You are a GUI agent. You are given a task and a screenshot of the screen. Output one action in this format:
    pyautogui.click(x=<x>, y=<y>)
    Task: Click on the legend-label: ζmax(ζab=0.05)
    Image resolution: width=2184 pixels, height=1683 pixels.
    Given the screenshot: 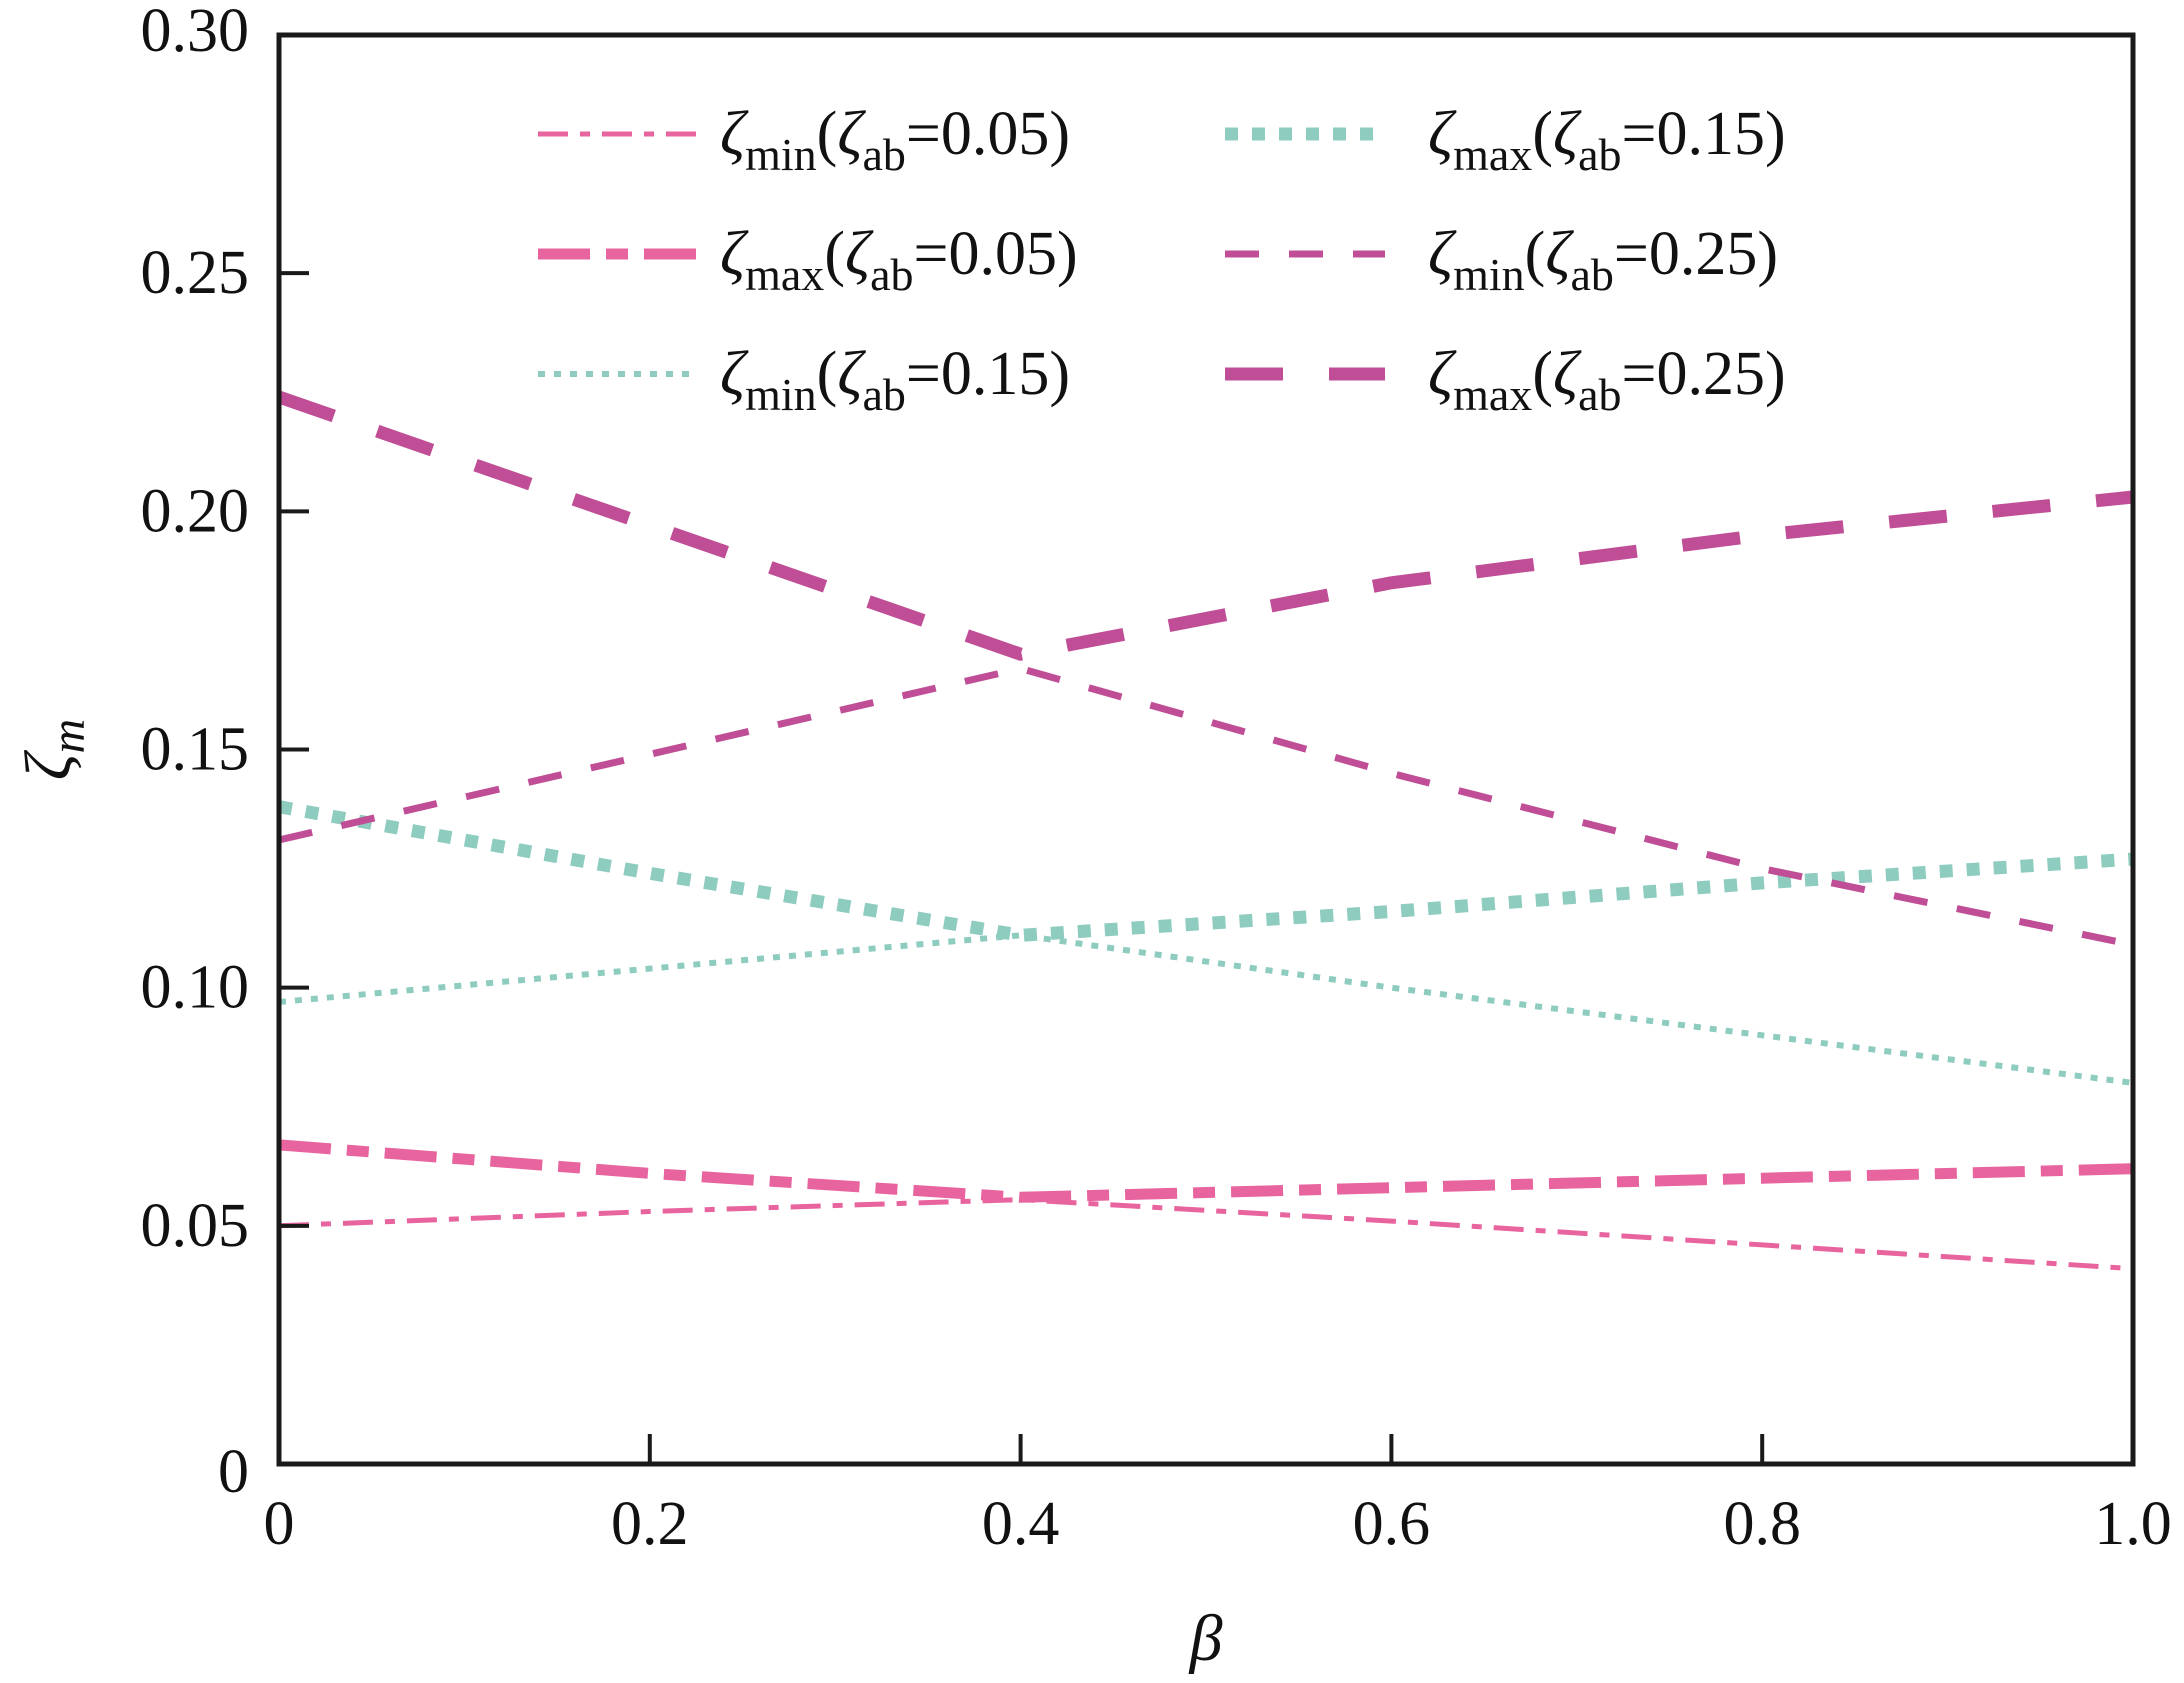 What is the action you would take?
    pyautogui.click(x=899, y=260)
    